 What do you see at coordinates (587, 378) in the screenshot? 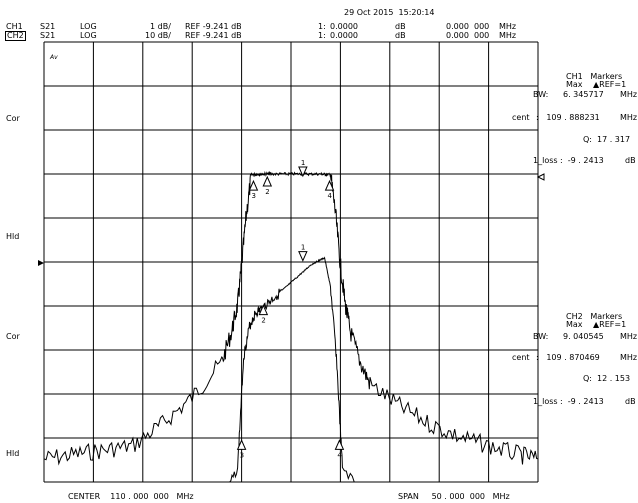
I see `ch2-q-label: Q:` at bounding box center [587, 378].